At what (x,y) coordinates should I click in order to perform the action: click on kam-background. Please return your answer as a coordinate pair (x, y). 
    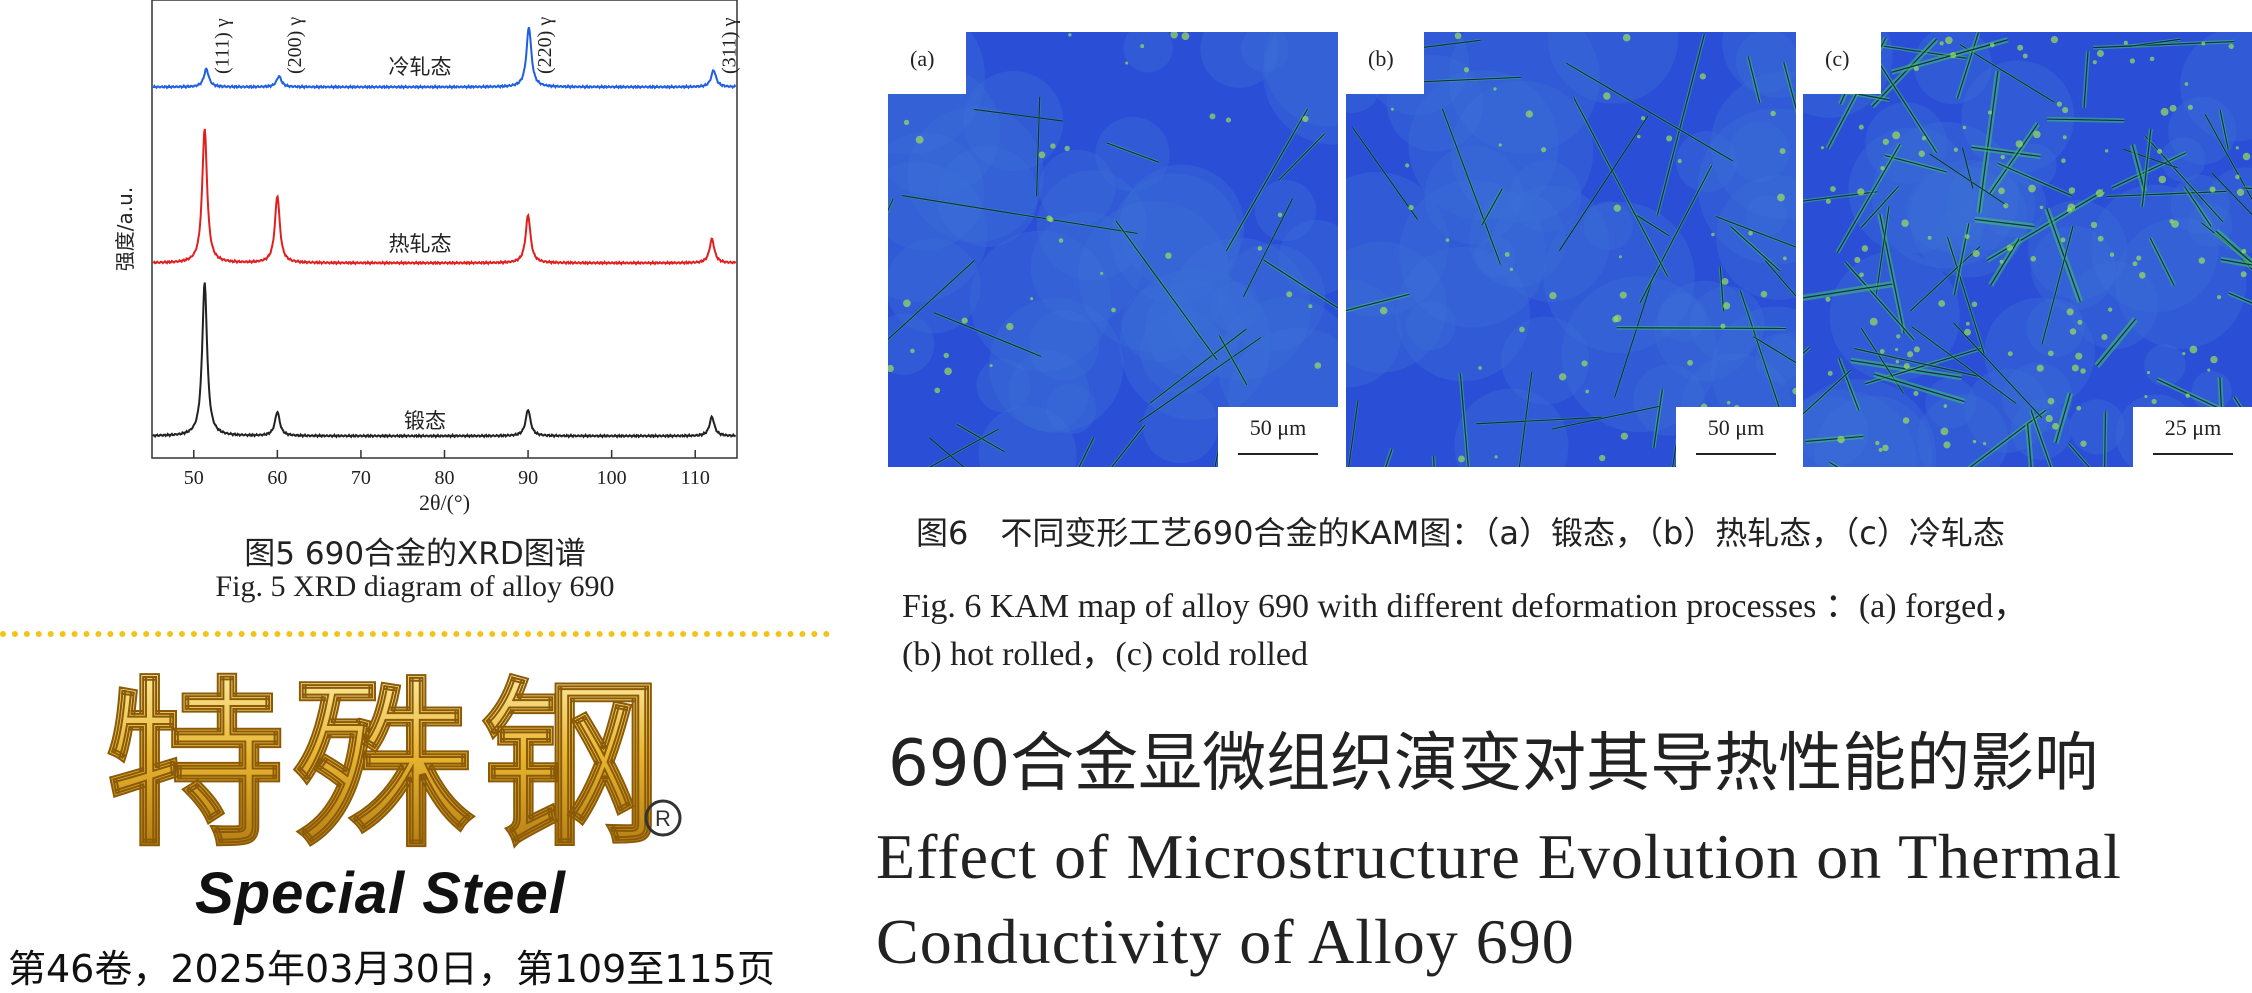
    Looking at the image, I should click on (2027, 249).